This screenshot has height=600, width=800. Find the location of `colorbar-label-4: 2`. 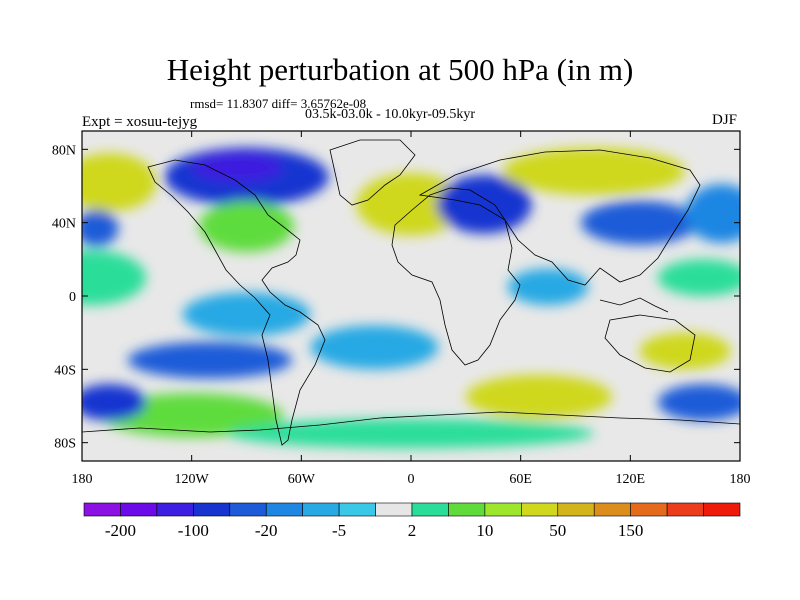

colorbar-label-4: 2 is located at coordinates (412, 530).